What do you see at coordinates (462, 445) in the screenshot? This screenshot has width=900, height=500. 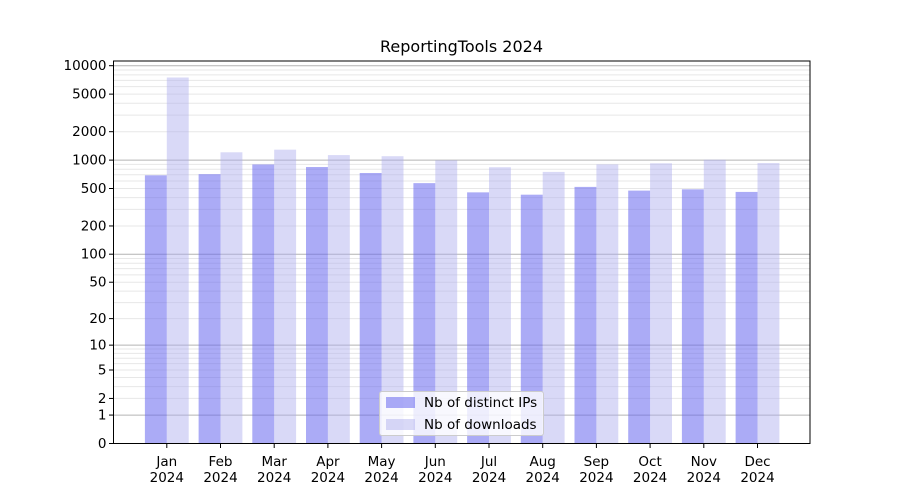 I see `x-tick-marks` at bounding box center [462, 445].